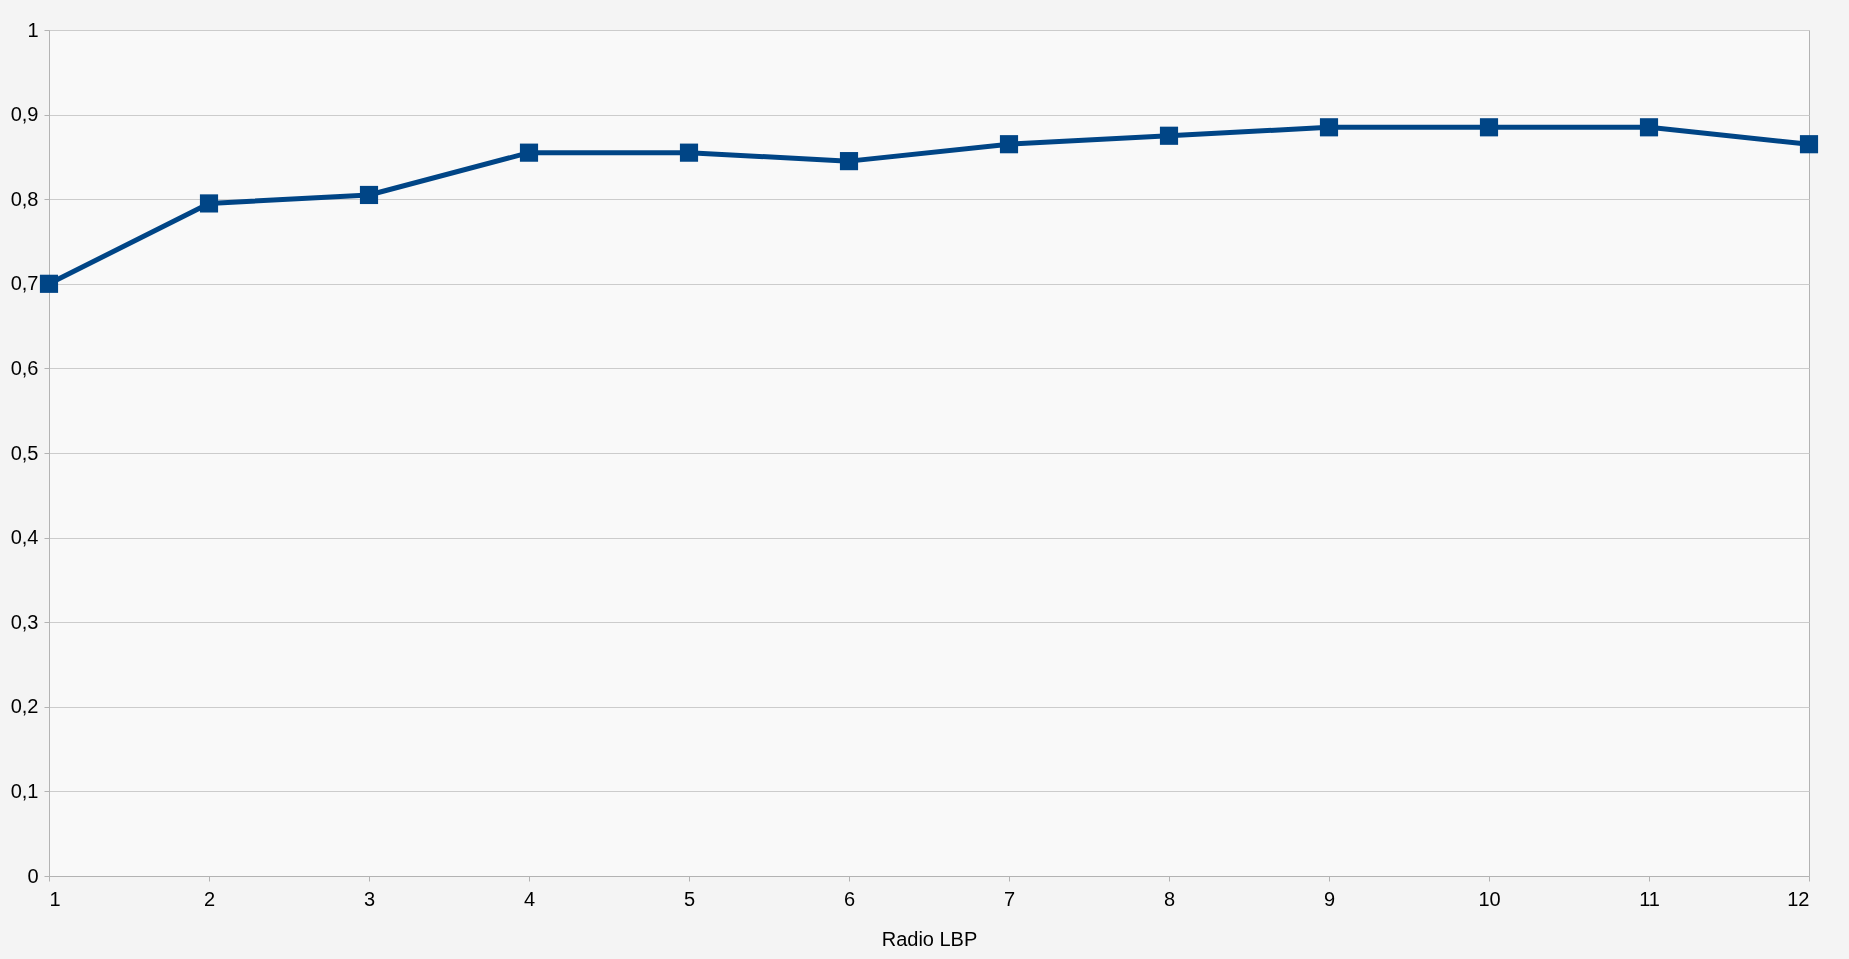 Image resolution: width=1849 pixels, height=959 pixels. I want to click on x-tick-label: 4, so click(529, 898).